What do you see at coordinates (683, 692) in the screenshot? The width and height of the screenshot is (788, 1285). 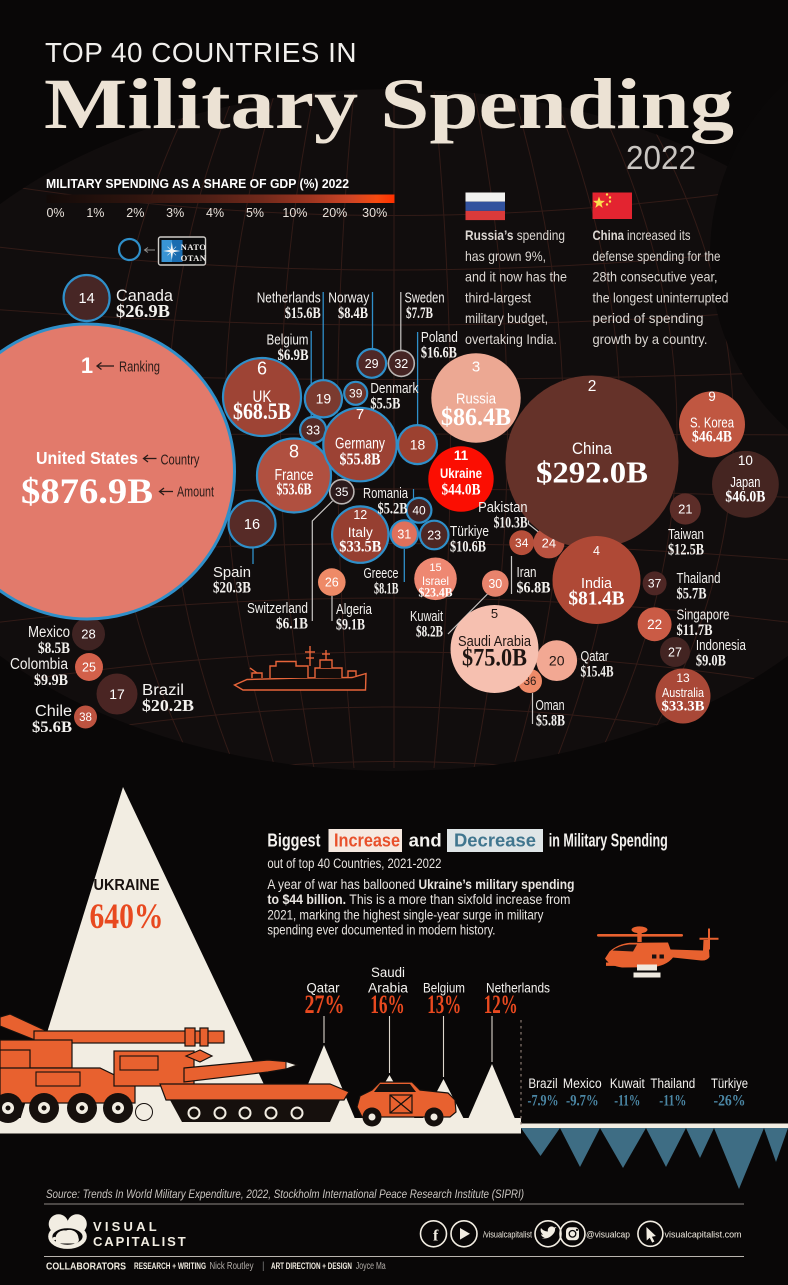 I see `svg-text: Australia` at bounding box center [683, 692].